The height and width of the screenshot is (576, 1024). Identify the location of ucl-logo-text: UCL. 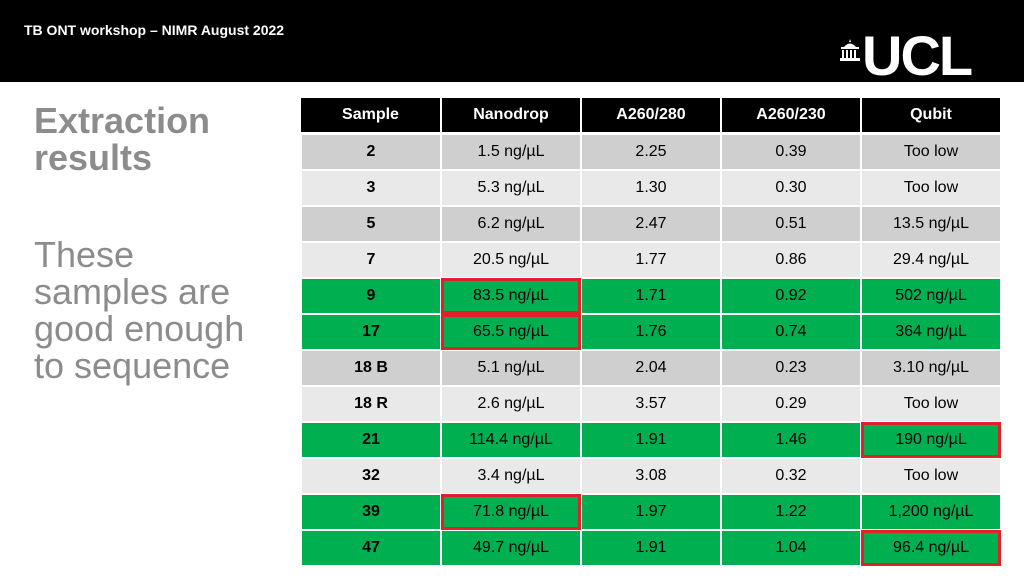
(917, 55).